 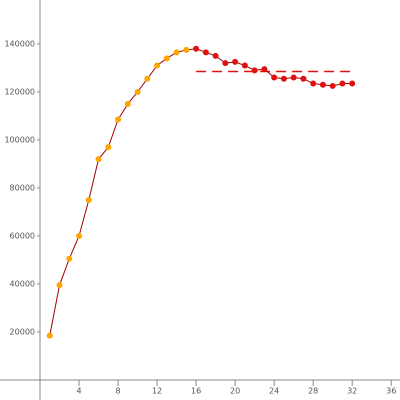 I want to click on y-tick-label: 60000, so click(x=22, y=235).